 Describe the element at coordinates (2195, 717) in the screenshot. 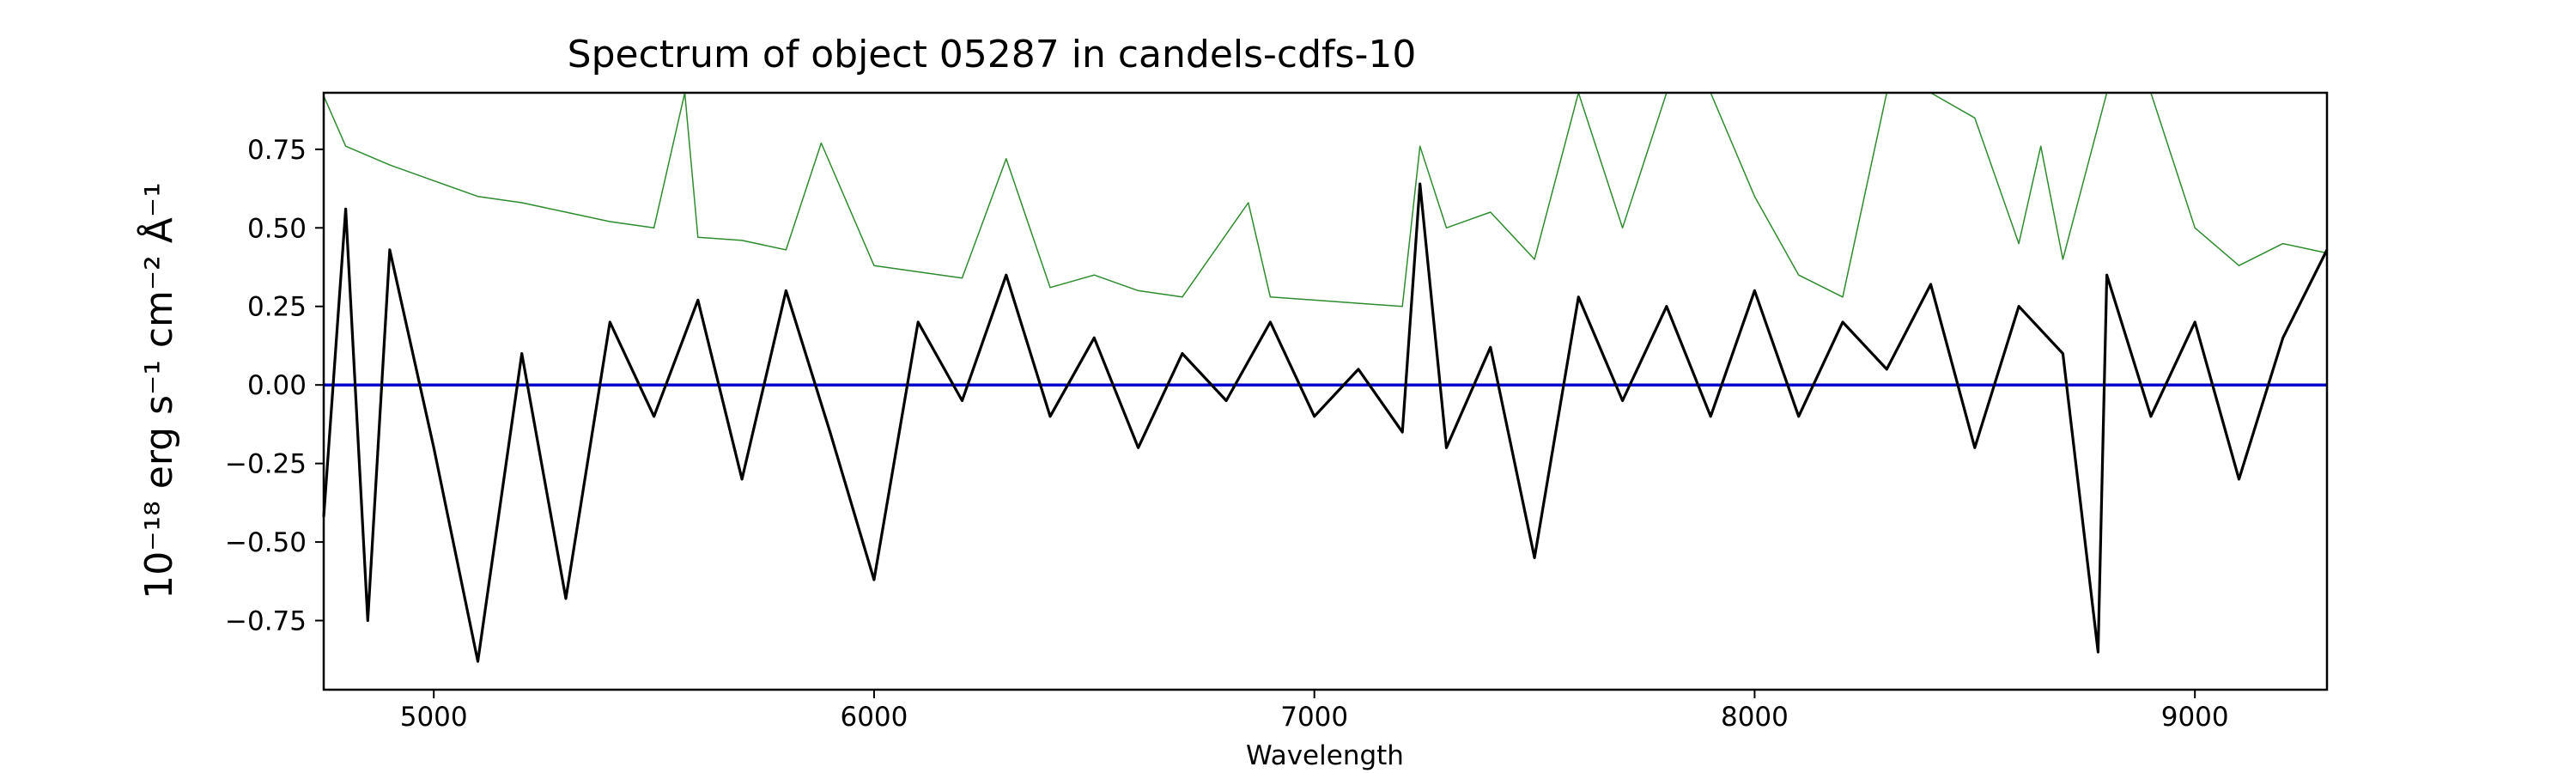

I see `x-tick-label: 9000` at that location.